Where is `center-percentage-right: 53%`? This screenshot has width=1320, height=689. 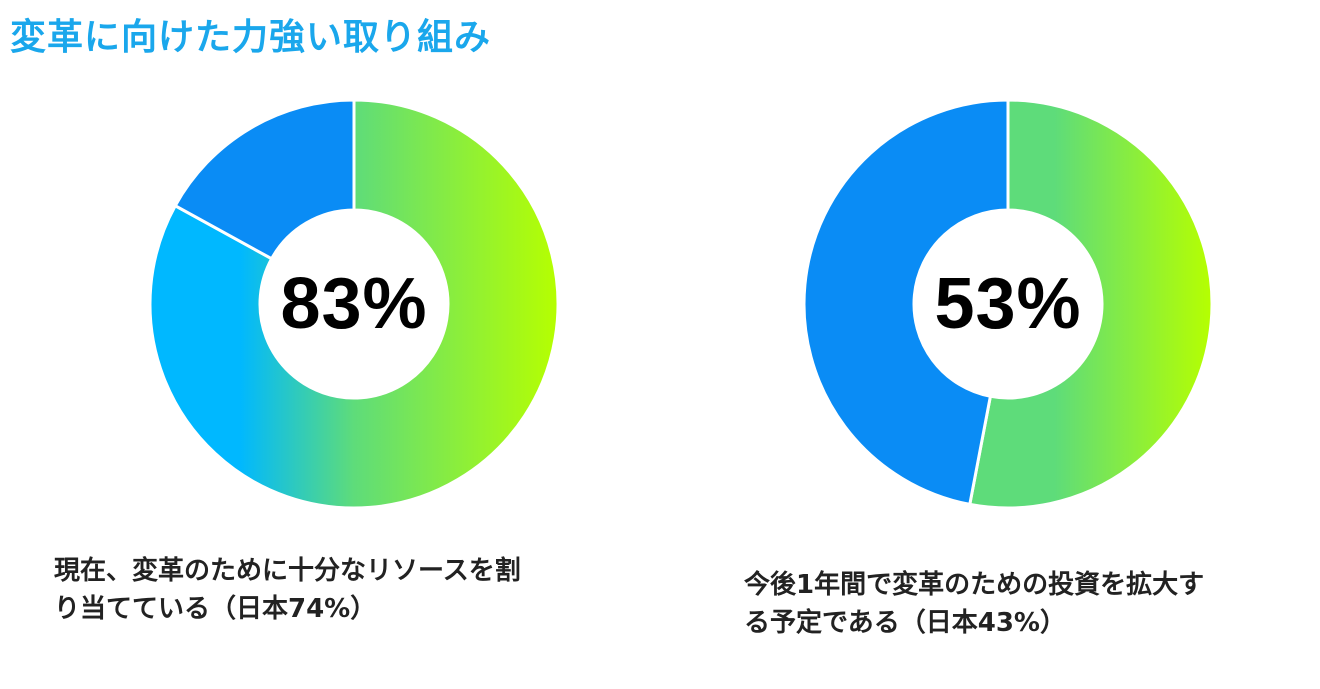
center-percentage-right: 53% is located at coordinates (1008, 304).